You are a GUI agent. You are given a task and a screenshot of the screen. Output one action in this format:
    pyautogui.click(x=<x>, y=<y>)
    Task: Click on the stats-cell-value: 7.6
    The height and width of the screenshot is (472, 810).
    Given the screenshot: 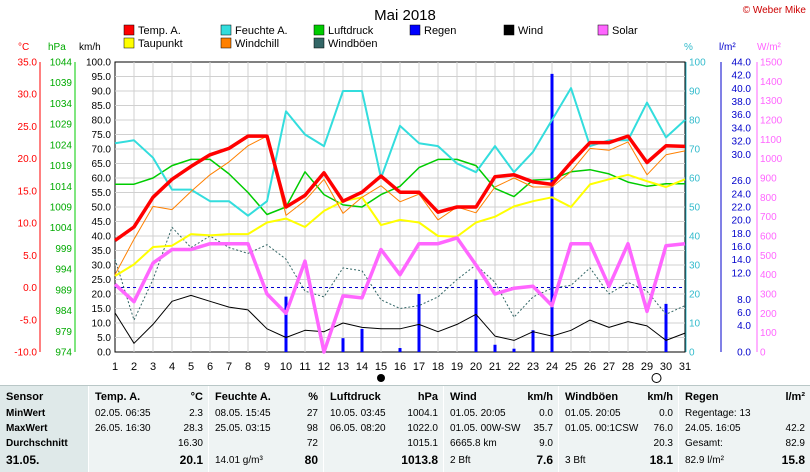 What is the action you would take?
    pyautogui.click(x=544, y=460)
    